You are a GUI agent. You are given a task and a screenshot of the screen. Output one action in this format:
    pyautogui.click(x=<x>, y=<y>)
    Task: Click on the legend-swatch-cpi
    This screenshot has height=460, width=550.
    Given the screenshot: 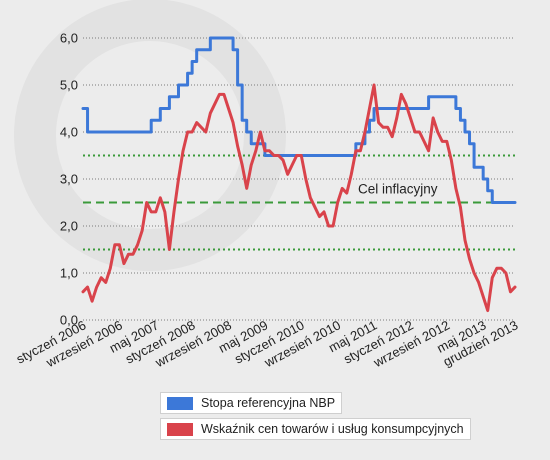 What is the action you would take?
    pyautogui.click(x=180, y=429)
    